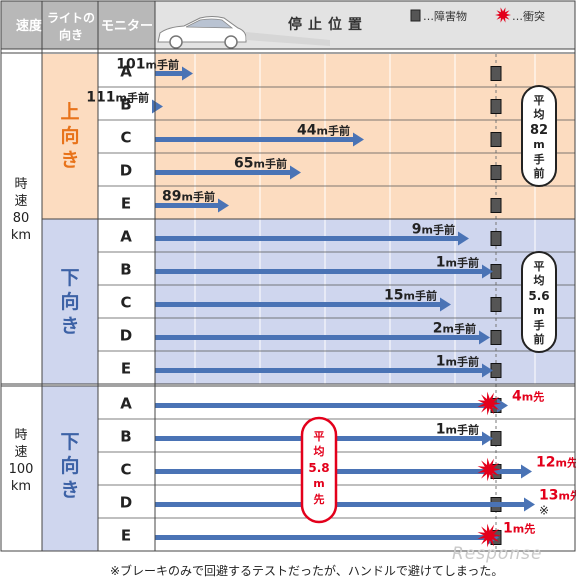  I want to click on value-label: 101m手前, so click(147, 65).